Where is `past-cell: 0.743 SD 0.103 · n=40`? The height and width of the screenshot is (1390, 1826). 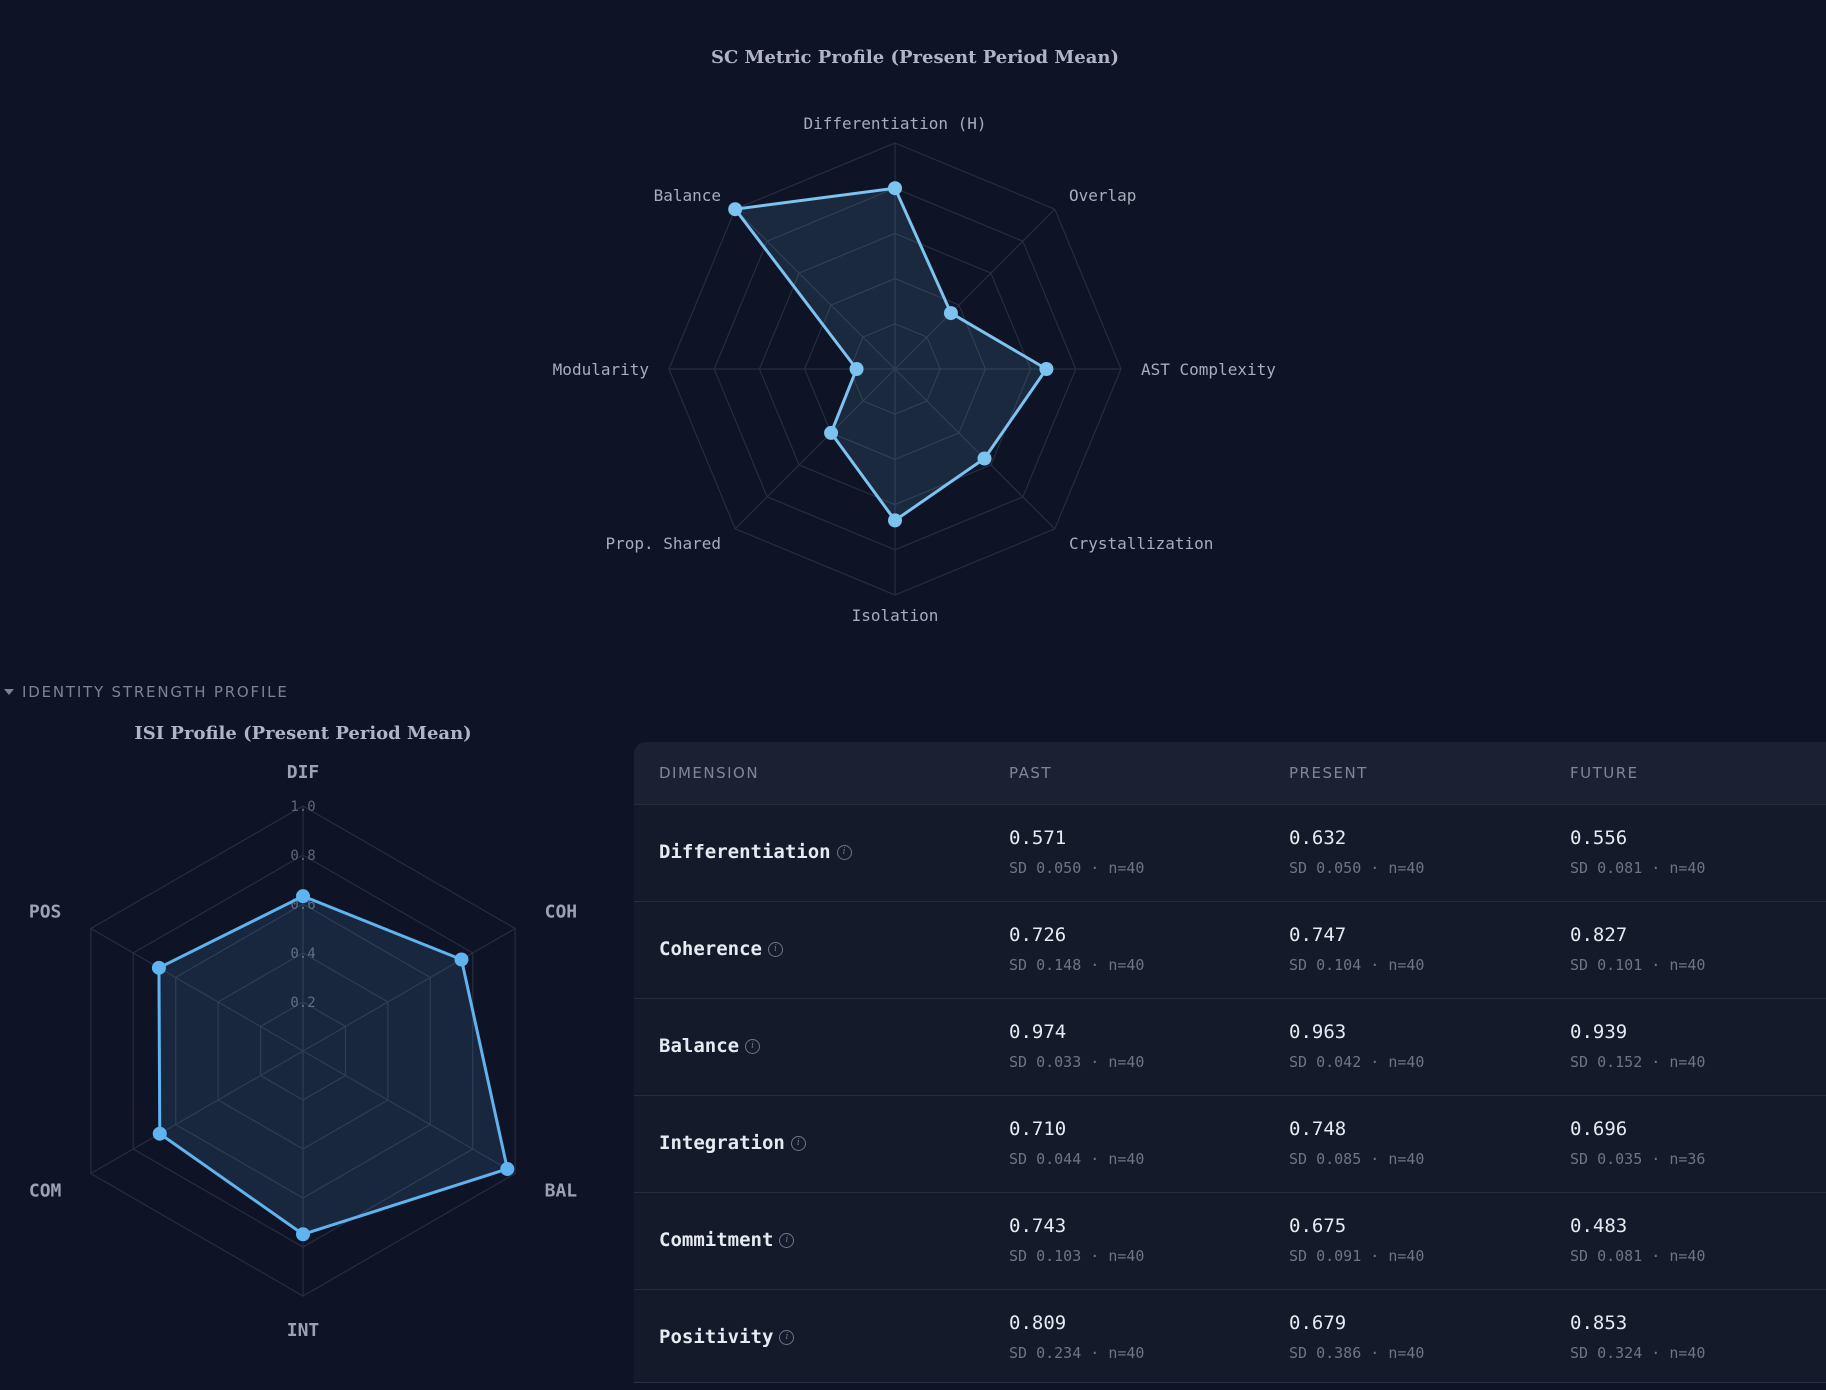
past-cell: 0.743 SD 0.103 · n=40 is located at coordinates (1076, 1240).